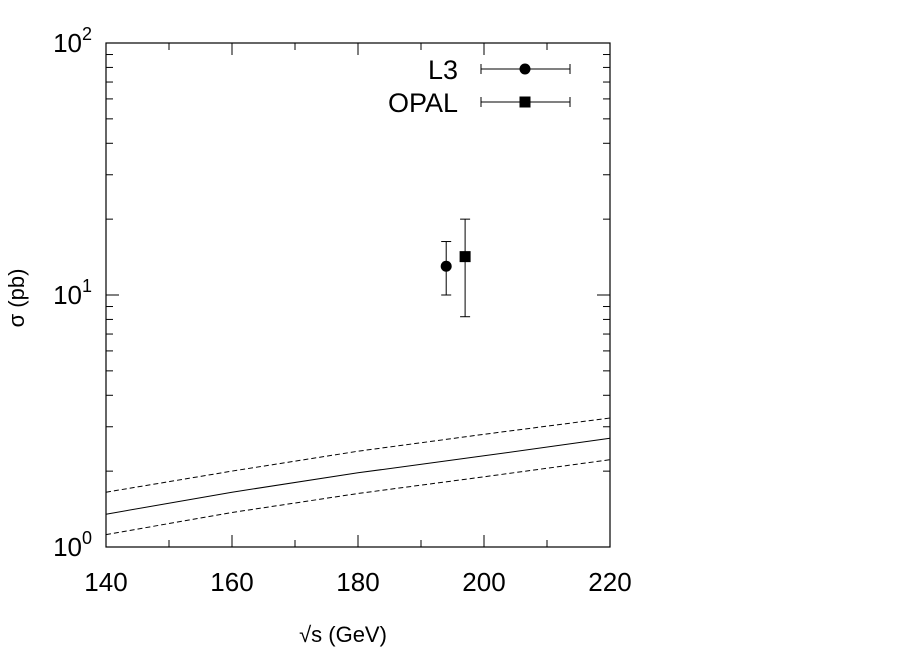 This screenshot has height=649, width=924. Describe the element at coordinates (446, 266) in the screenshot. I see `point-l3` at that location.